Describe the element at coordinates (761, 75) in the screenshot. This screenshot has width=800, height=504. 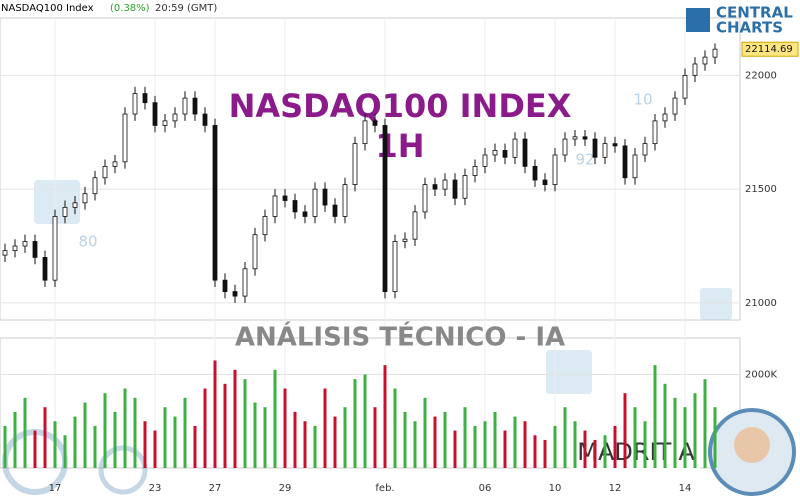
I see `y-tick-label: 22000` at that location.